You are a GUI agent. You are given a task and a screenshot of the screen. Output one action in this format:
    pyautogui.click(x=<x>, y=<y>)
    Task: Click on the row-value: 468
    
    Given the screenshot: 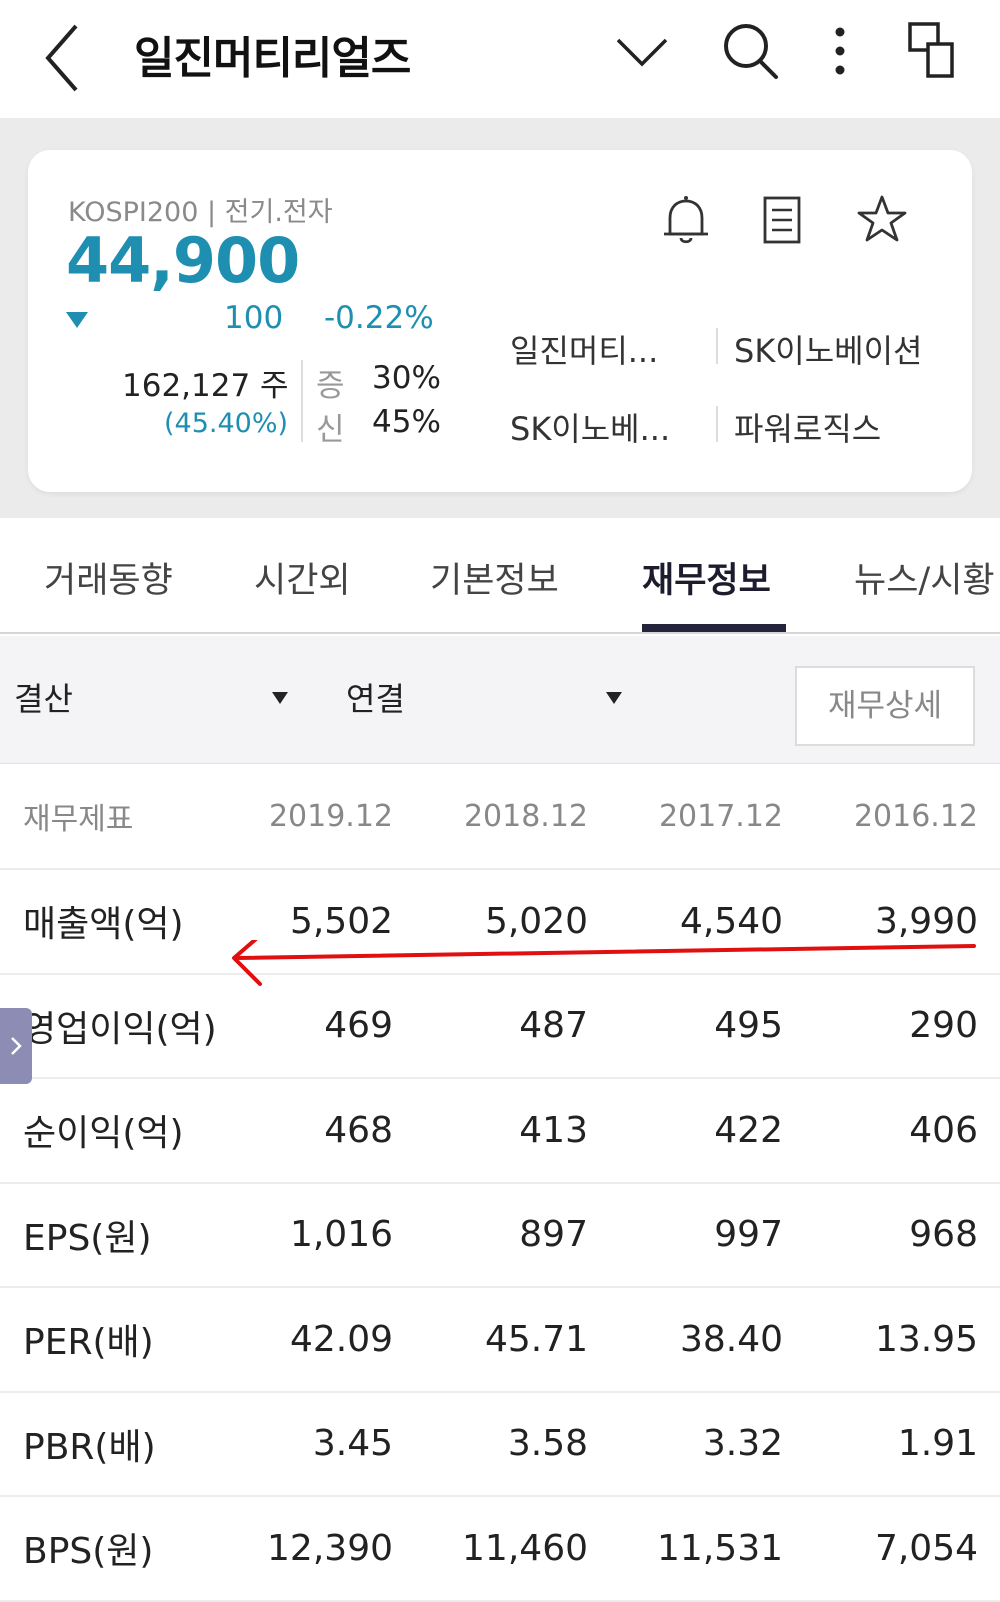 What is the action you would take?
    pyautogui.click(x=358, y=1130)
    